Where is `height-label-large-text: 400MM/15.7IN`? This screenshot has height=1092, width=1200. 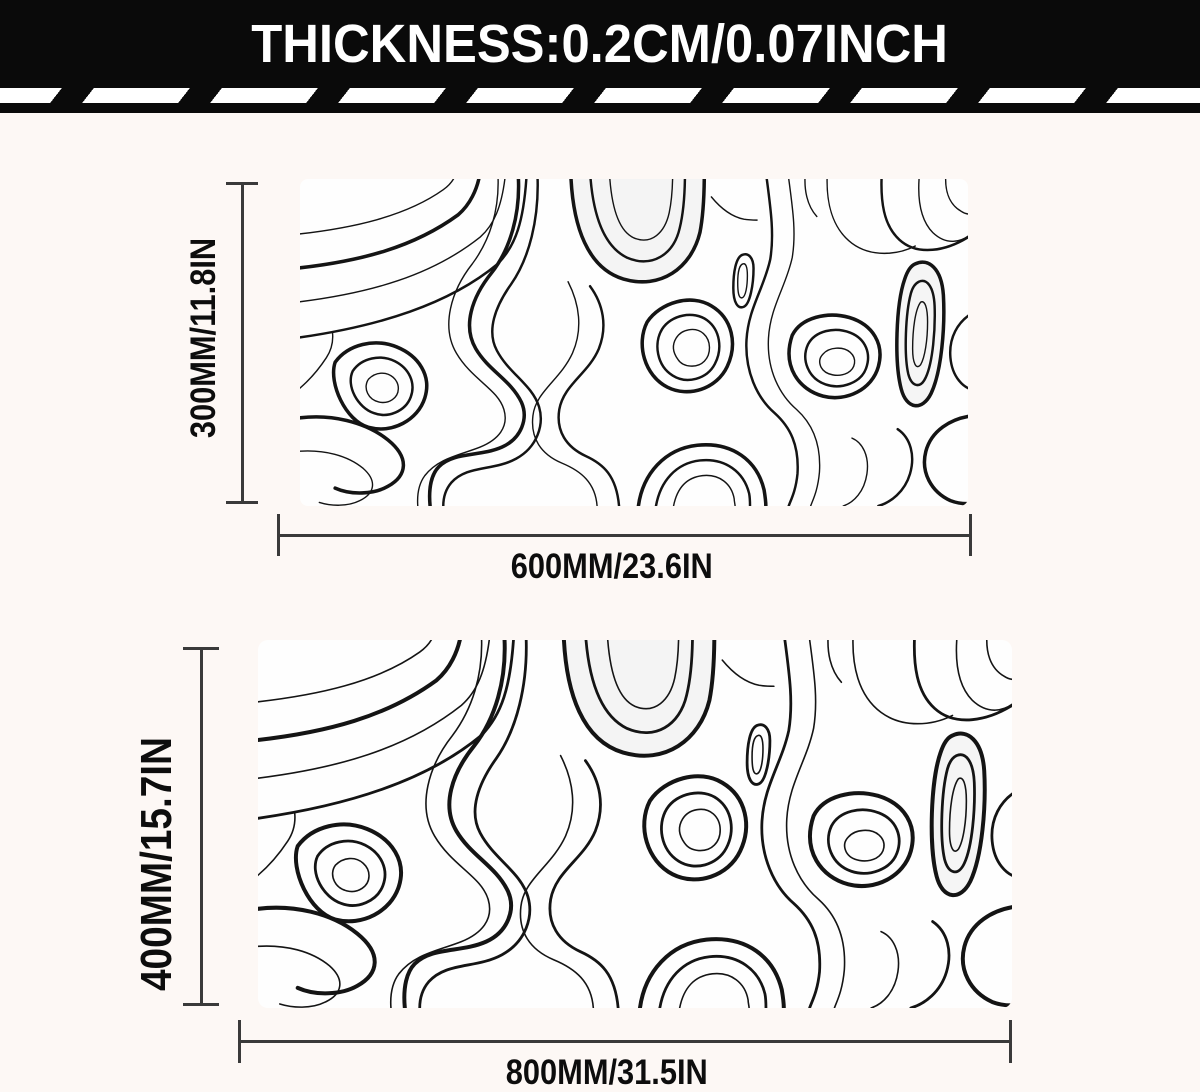 height-label-large-text: 400MM/15.7IN is located at coordinates (156, 864).